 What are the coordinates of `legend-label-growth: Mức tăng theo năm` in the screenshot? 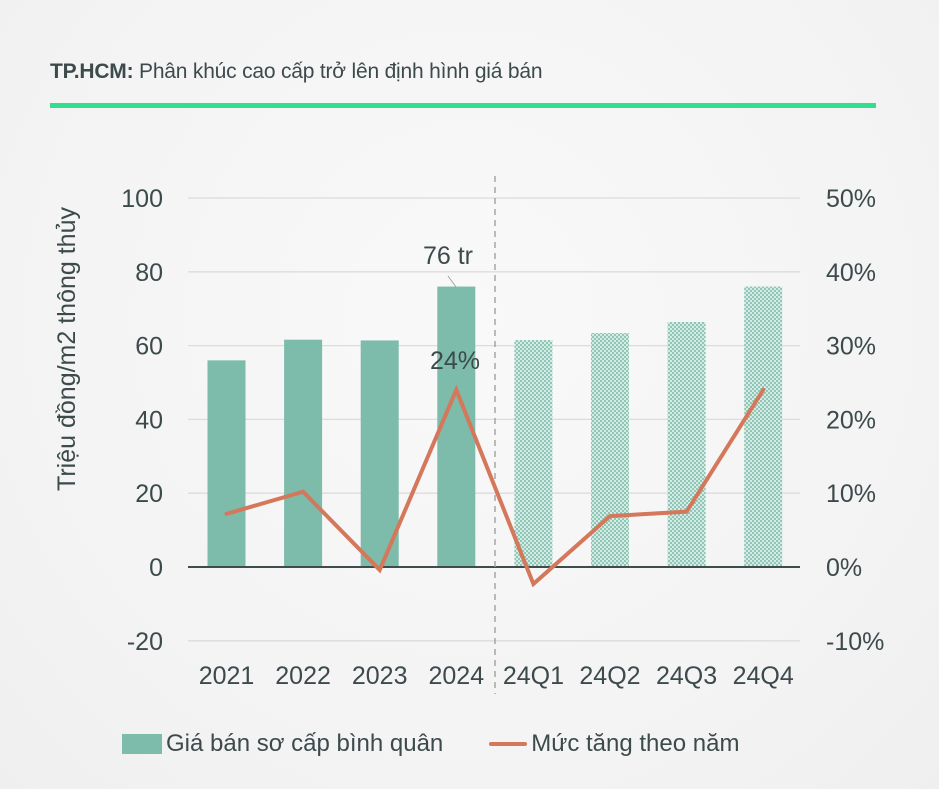 It's located at (635, 743).